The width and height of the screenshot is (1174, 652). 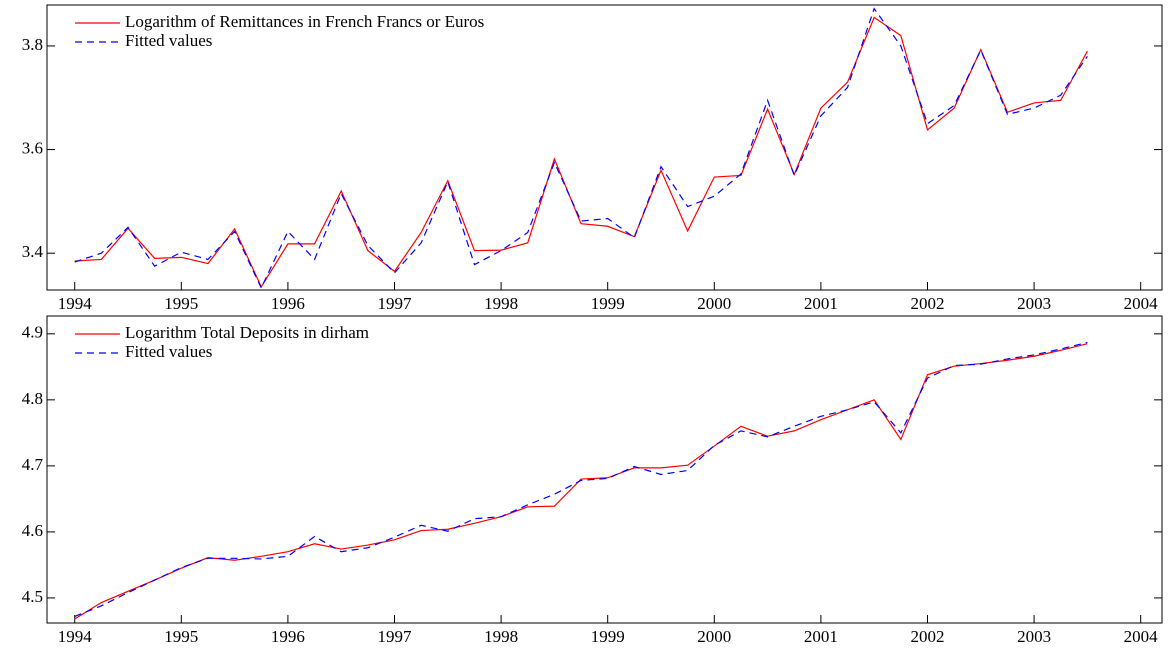 What do you see at coordinates (32, 44) in the screenshot?
I see `y-tick-label: 3.8` at bounding box center [32, 44].